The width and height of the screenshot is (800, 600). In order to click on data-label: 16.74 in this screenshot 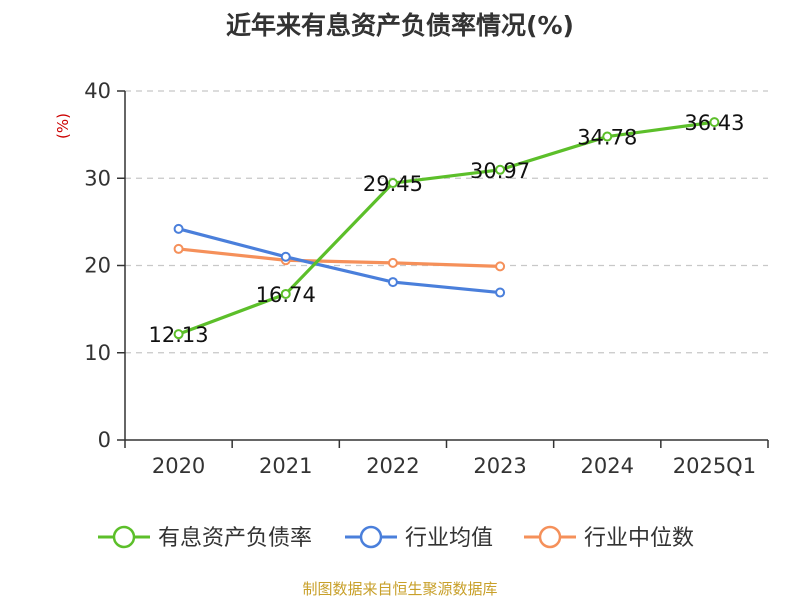, I will do `click(286, 295)`.